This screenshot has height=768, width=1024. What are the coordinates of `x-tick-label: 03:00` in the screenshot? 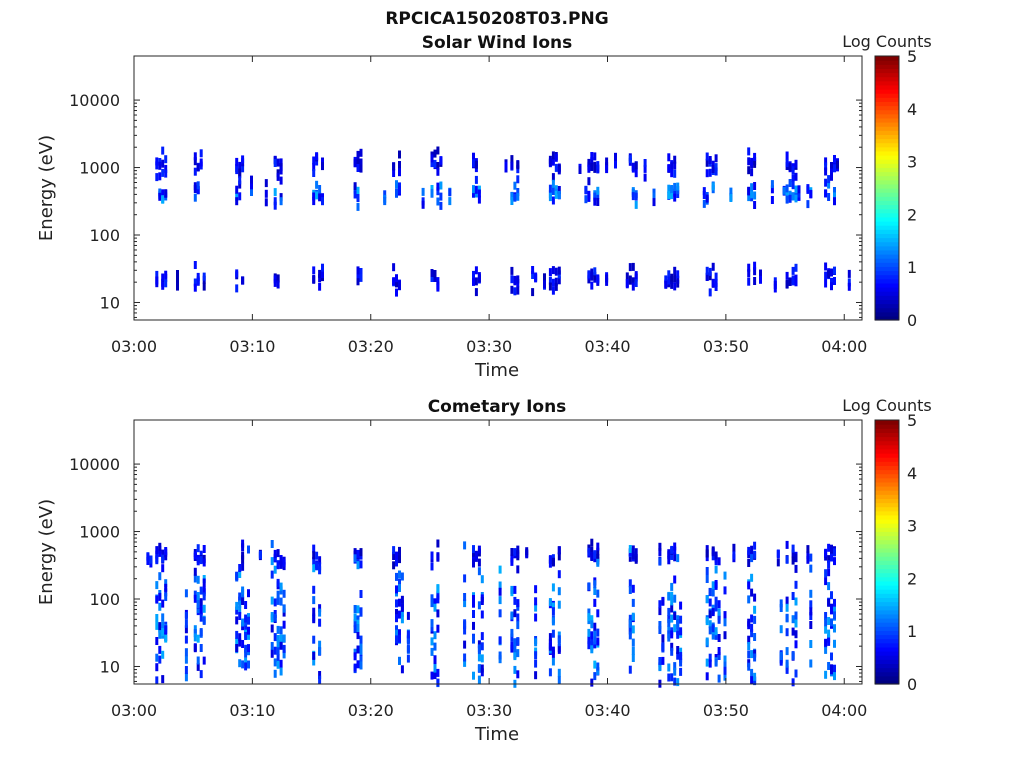 It's located at (134, 710).